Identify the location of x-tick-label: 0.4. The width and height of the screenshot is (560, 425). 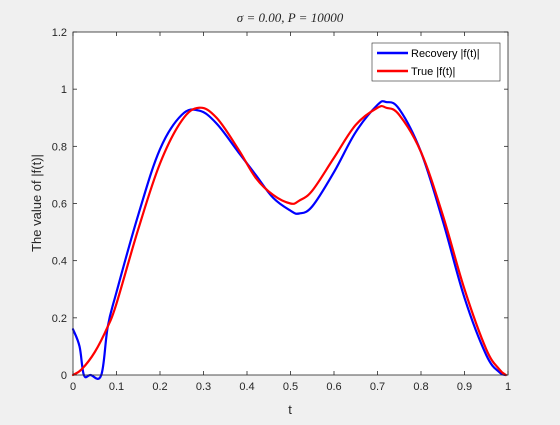
(246, 387).